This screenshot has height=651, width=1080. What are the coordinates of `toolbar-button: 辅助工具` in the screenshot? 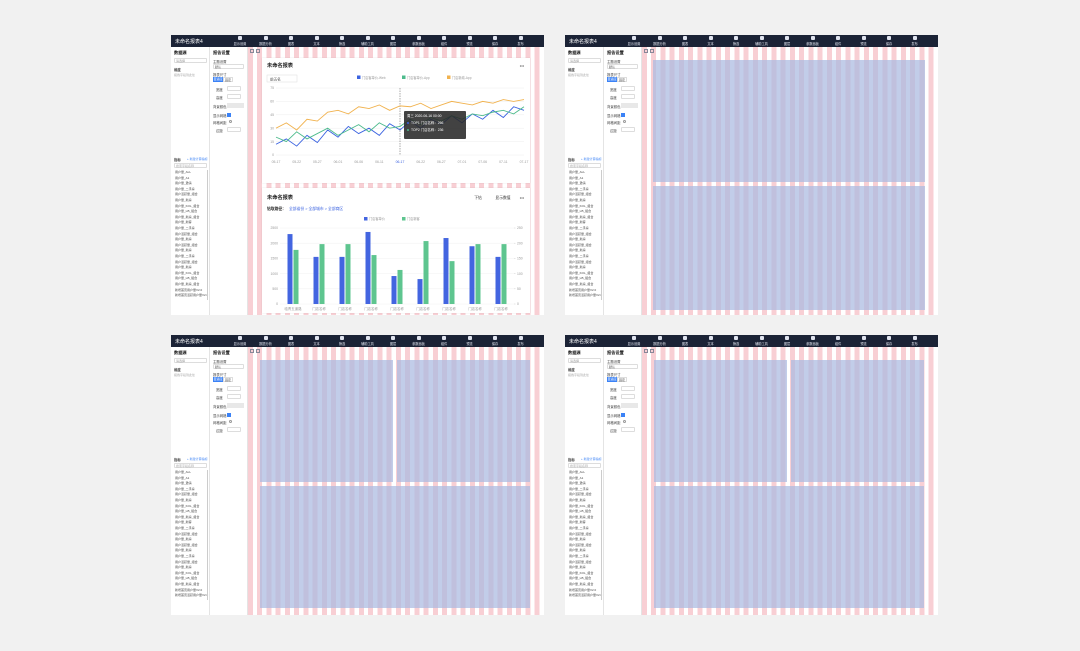 It's located at (368, 41).